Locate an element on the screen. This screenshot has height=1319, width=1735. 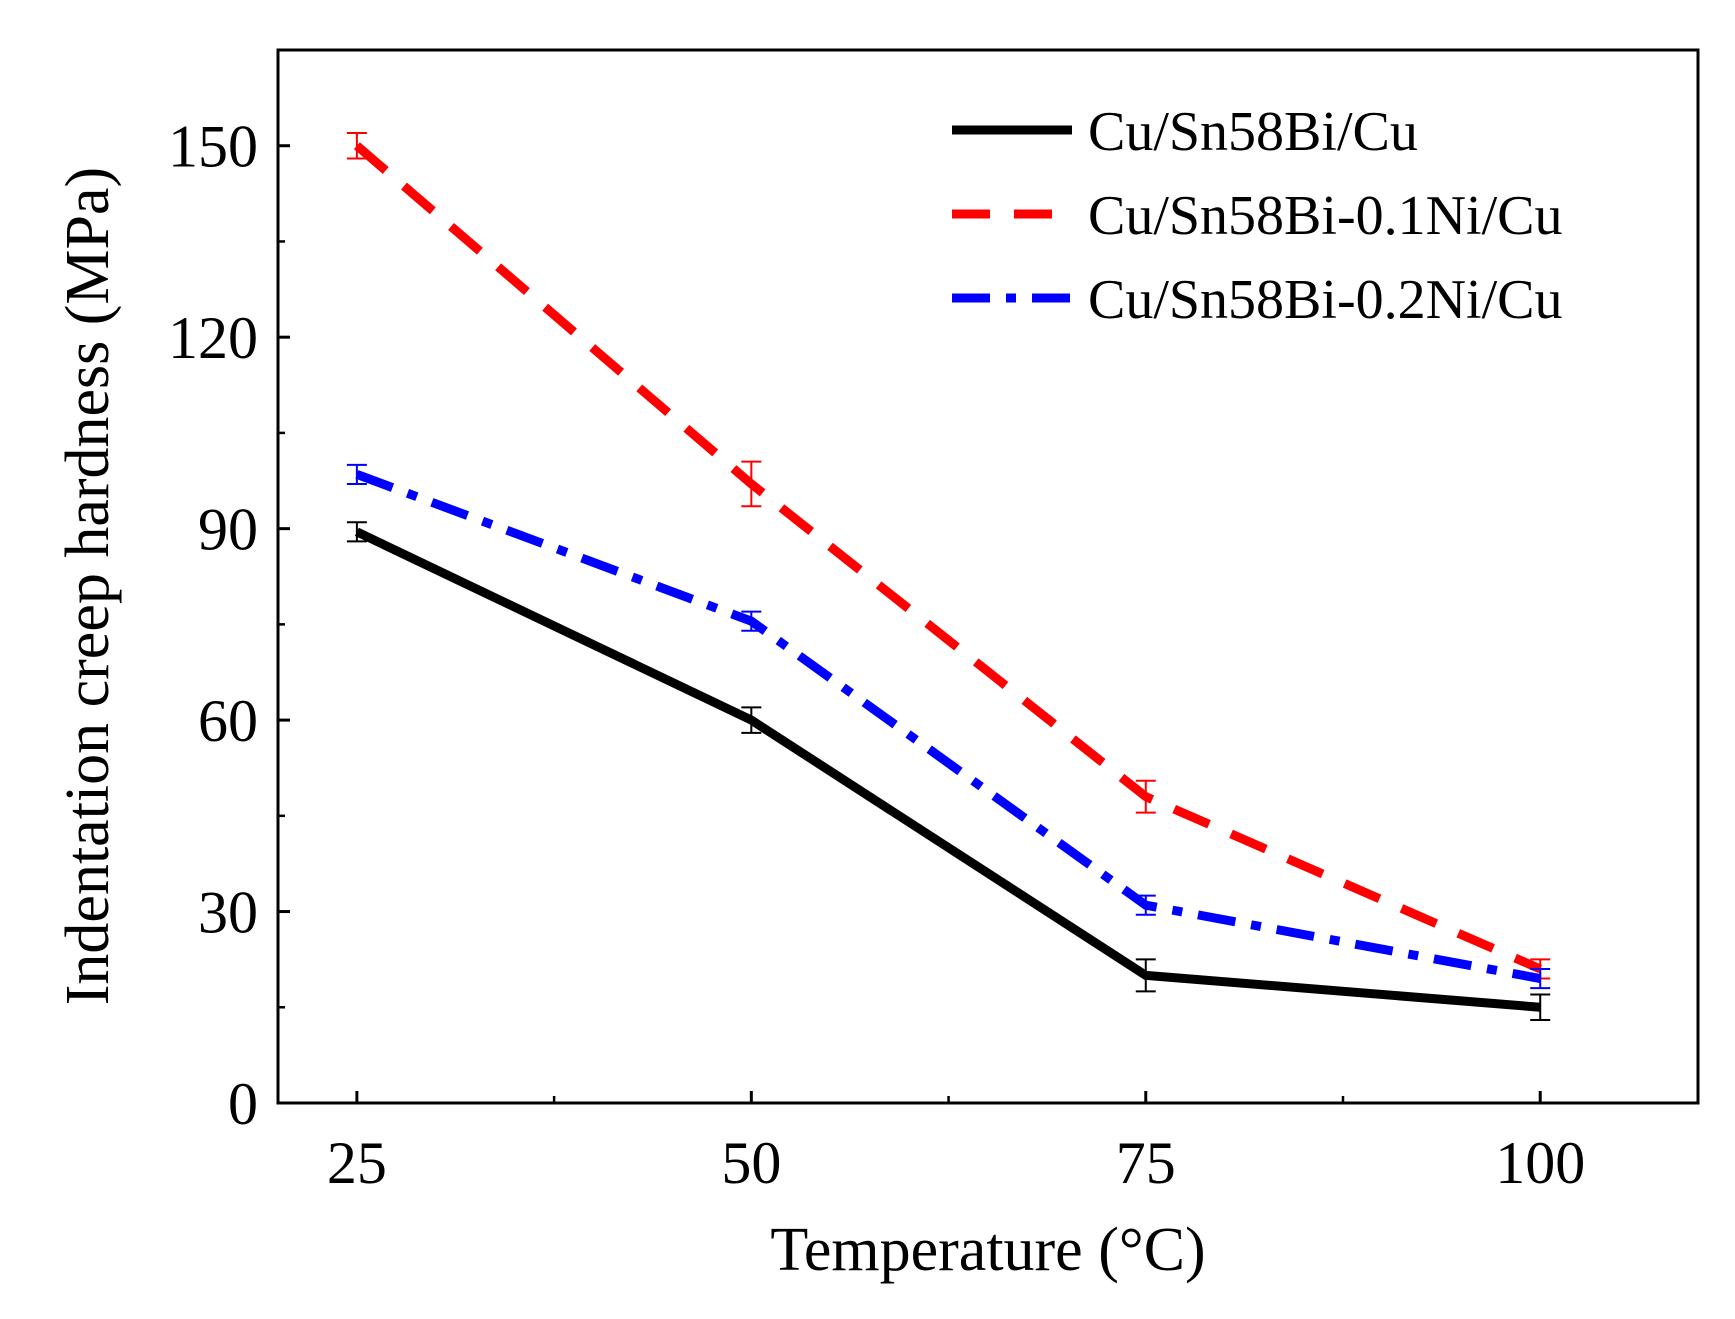
x-tick-label: 25 is located at coordinates (357, 1163).